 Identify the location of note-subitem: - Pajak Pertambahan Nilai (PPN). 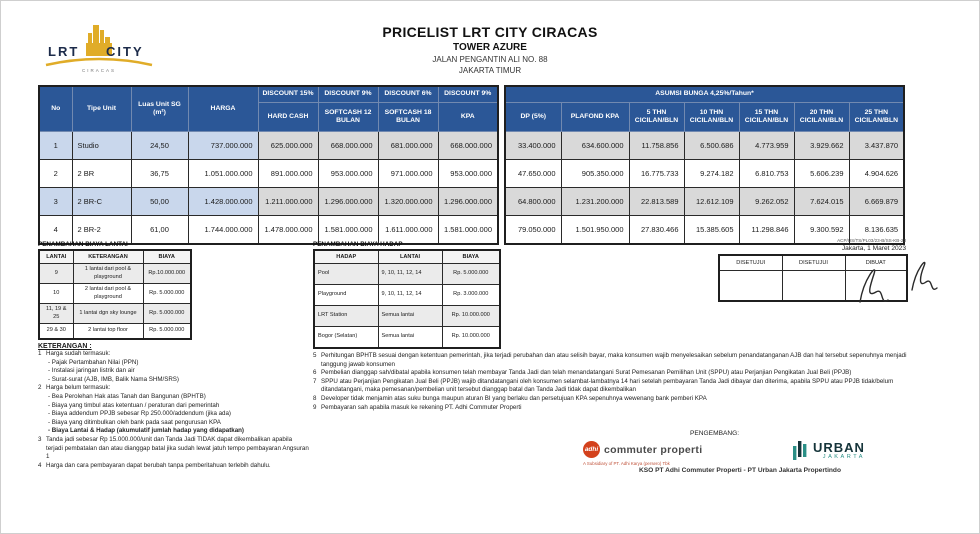
(93, 362).